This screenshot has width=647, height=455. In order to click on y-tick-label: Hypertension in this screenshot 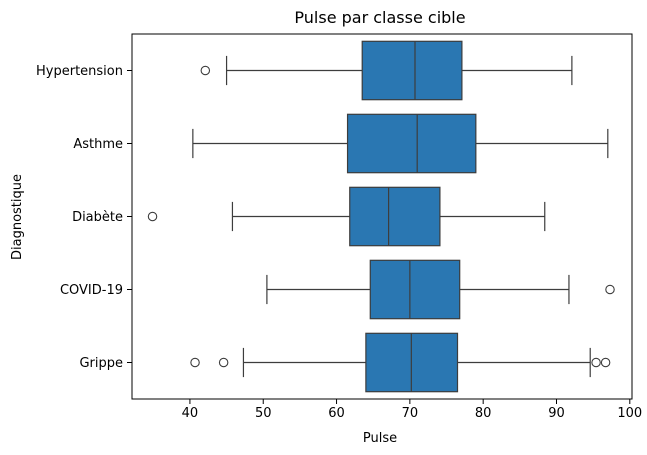, I will do `click(79, 71)`.